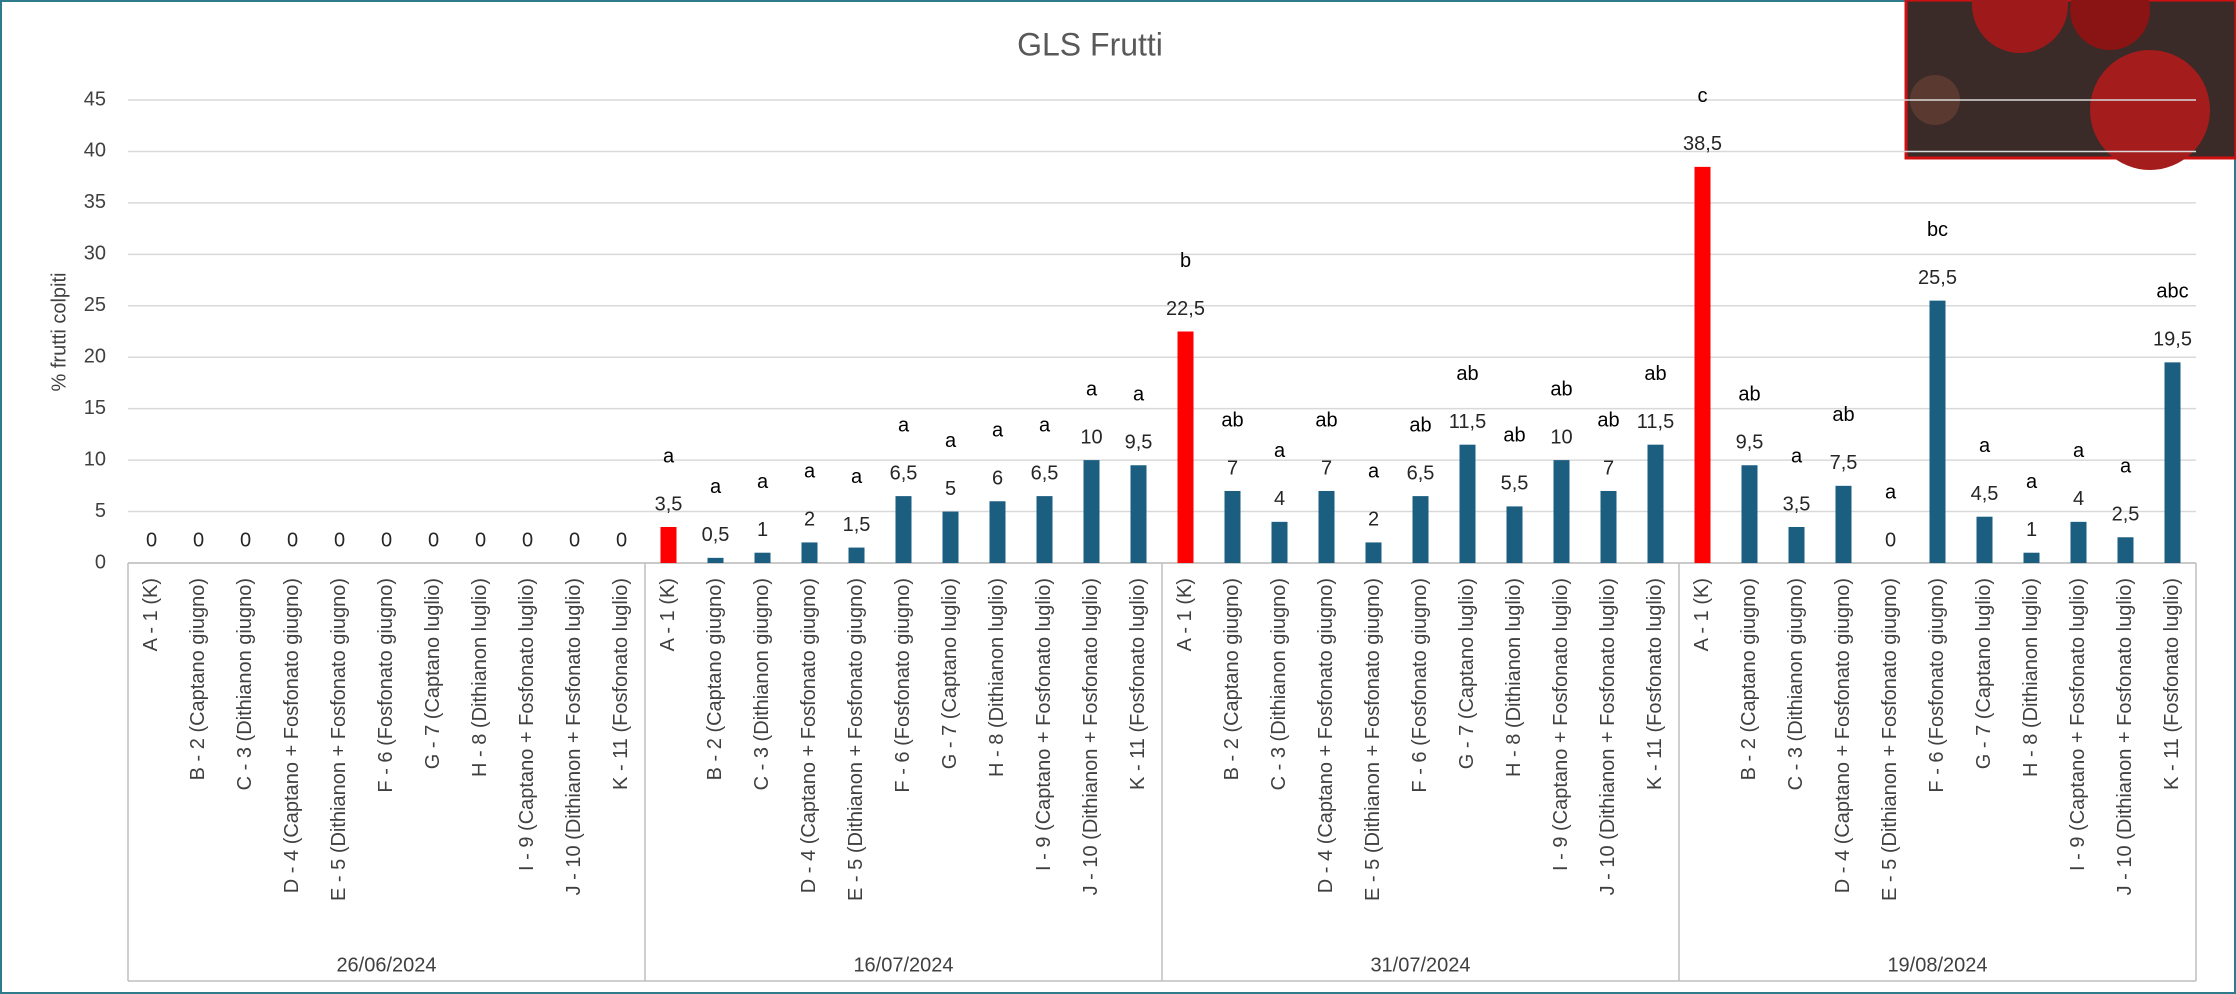 The width and height of the screenshot is (2236, 994). Describe the element at coordinates (1420, 965) in the screenshot. I see `group-label: 31/07/2024` at that location.